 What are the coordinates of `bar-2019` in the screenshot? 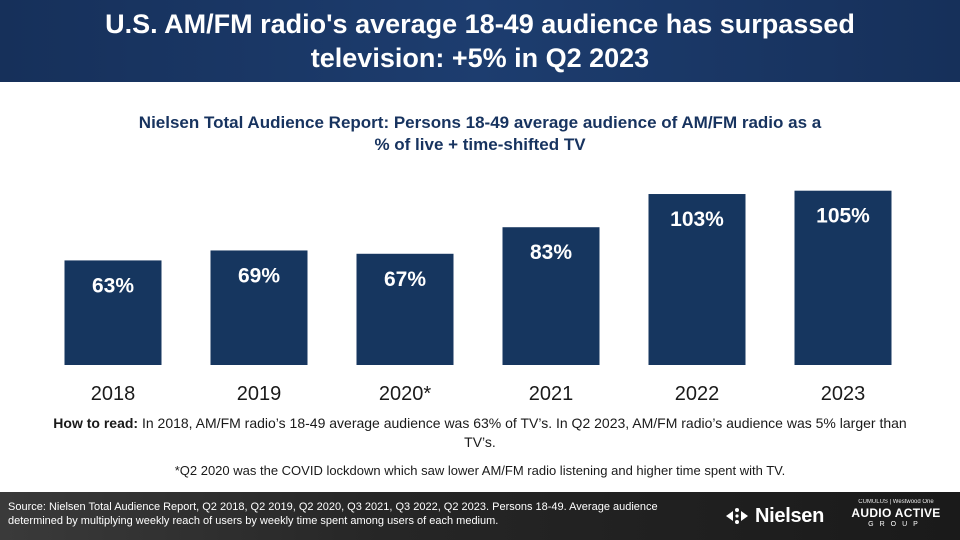 It's located at (259, 307).